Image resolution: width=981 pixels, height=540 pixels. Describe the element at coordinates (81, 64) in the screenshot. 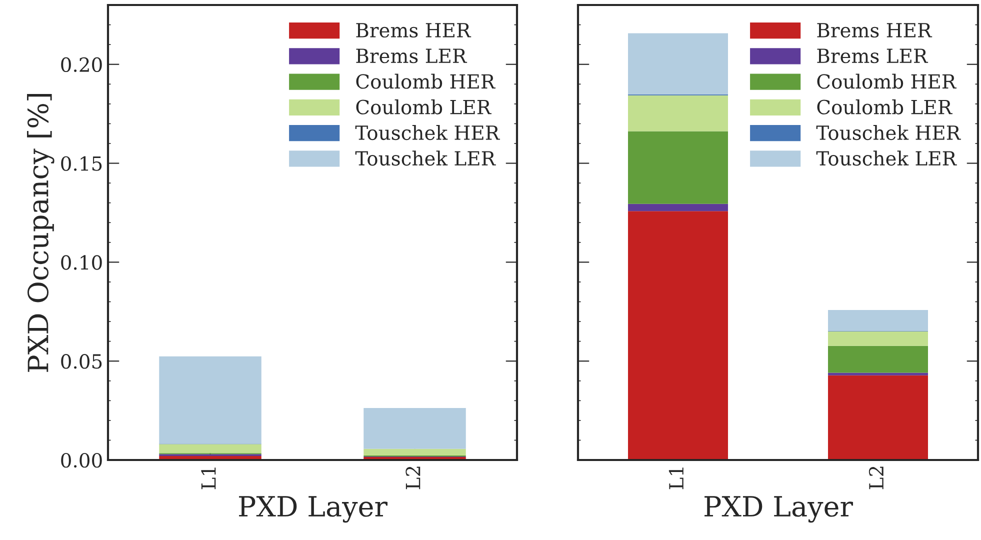

I see `y-tick-label: 0.20` at that location.